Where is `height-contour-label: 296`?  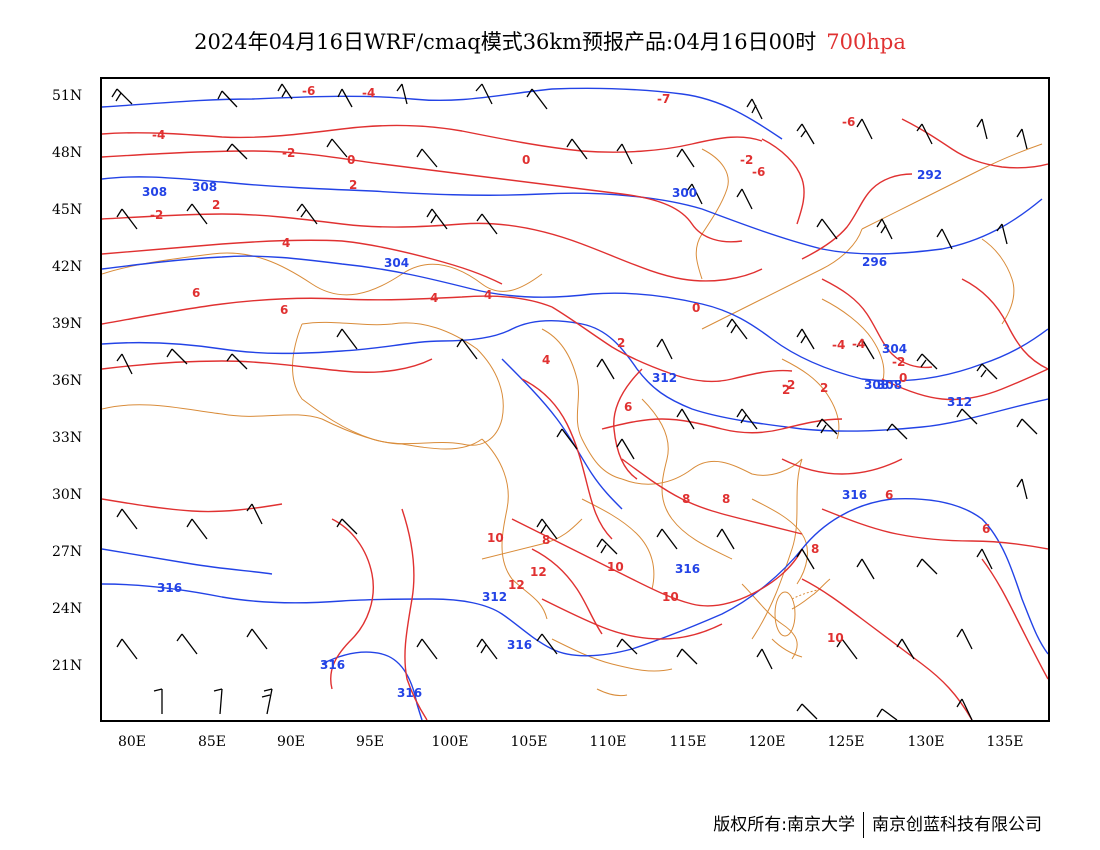 height-contour-label: 296 is located at coordinates (874, 262).